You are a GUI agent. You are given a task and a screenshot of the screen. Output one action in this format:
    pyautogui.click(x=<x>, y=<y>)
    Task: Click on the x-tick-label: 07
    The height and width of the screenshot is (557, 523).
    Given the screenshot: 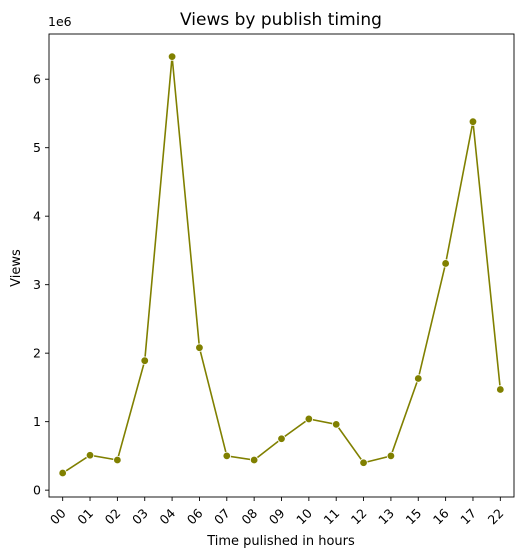 What is the action you would take?
    pyautogui.click(x=222, y=517)
    